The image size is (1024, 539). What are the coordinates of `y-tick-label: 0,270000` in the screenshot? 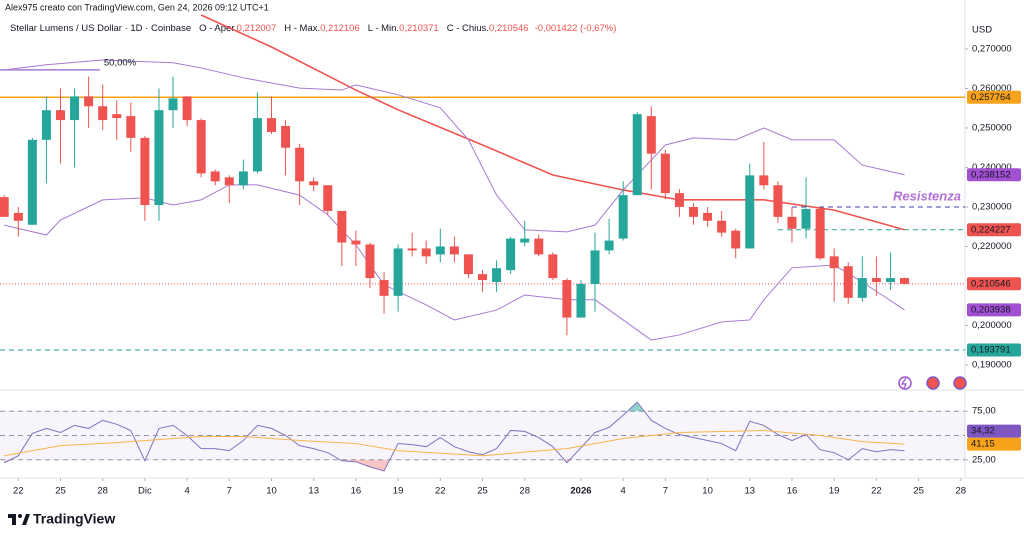 It's located at (992, 48).